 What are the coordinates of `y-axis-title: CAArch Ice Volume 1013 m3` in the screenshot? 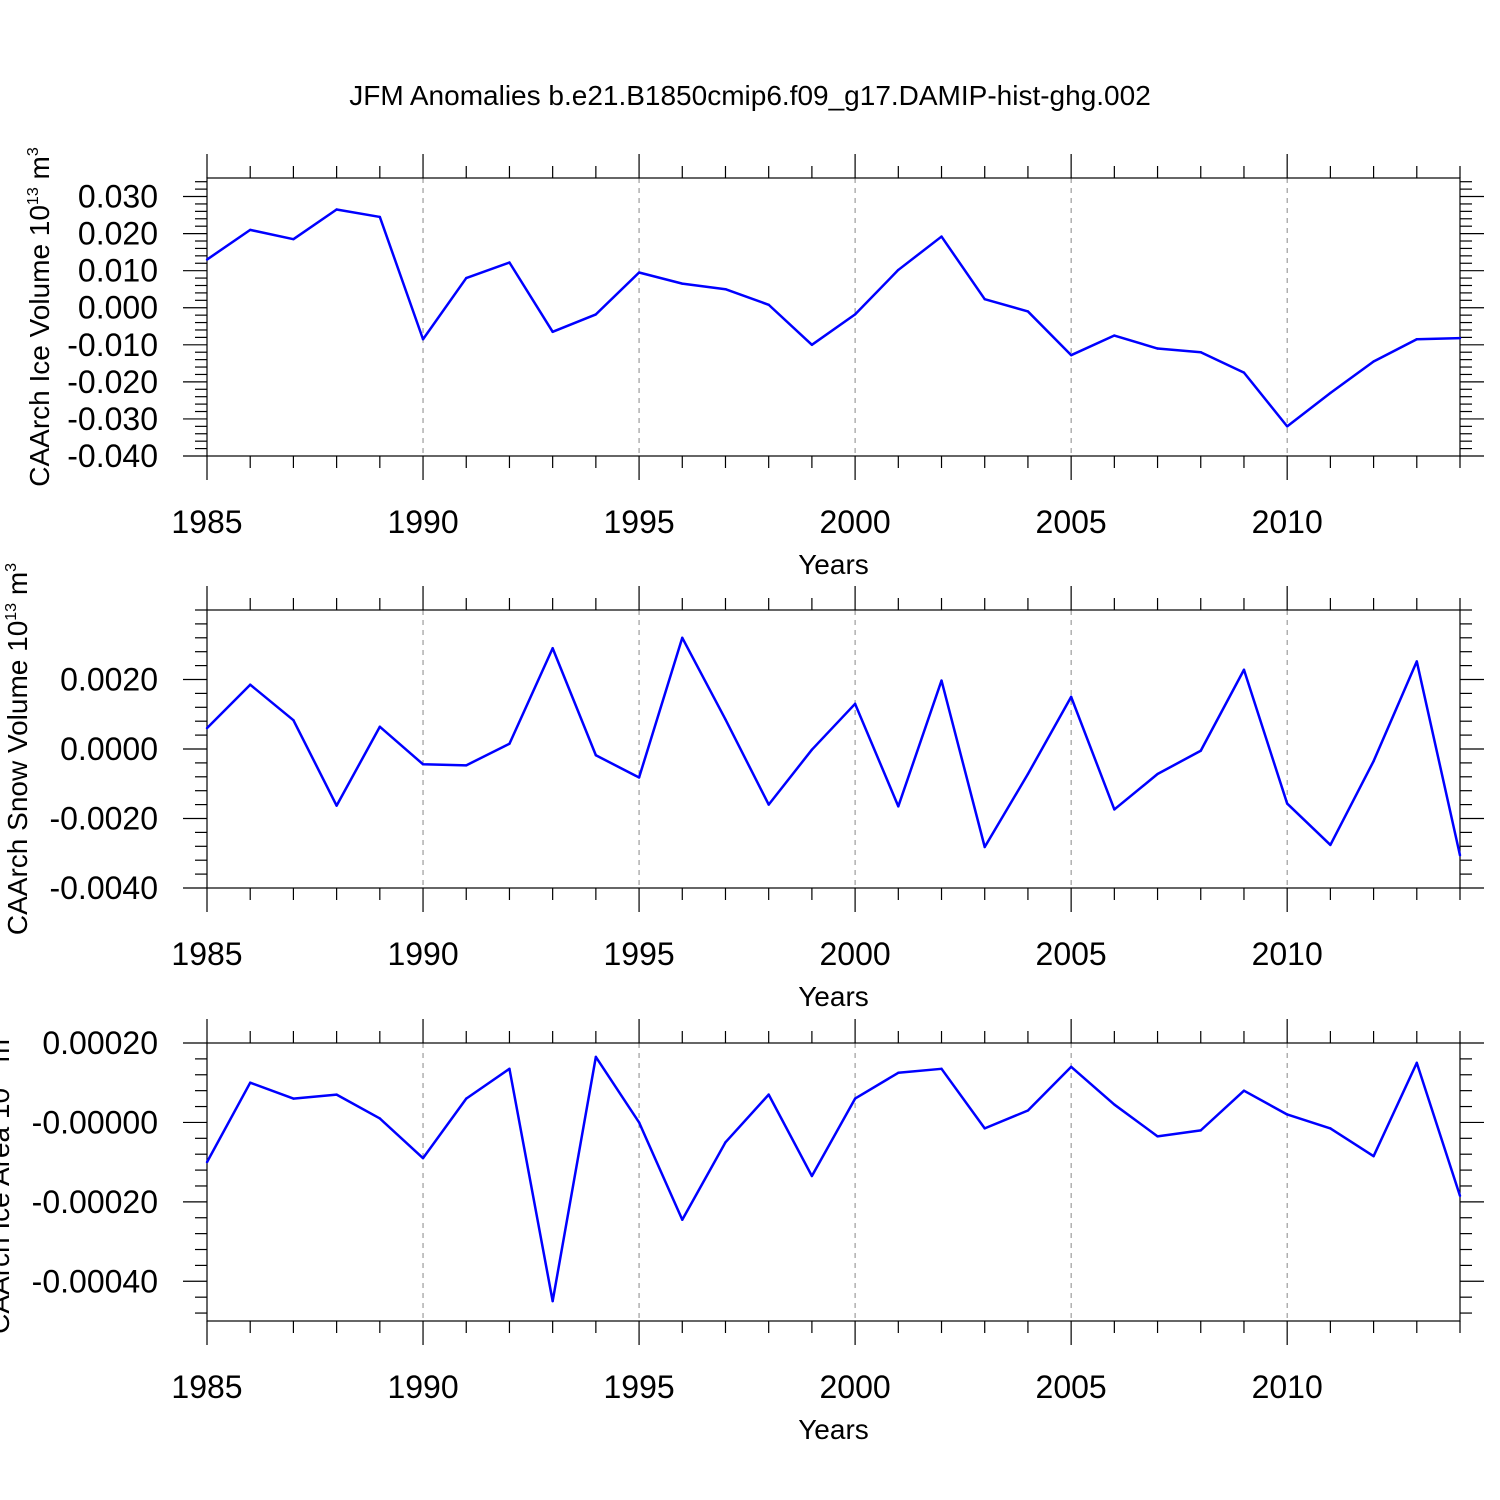 It's located at (39, 317).